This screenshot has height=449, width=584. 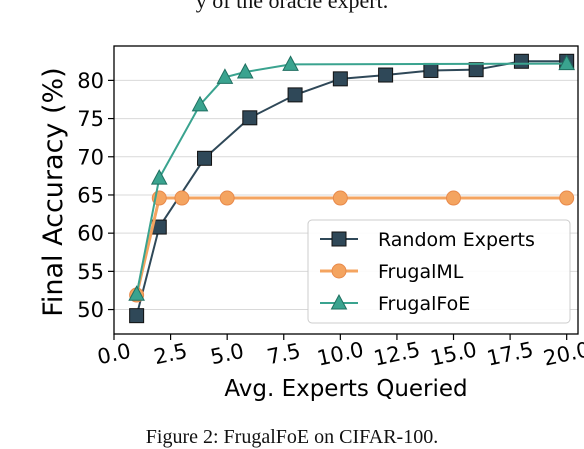 I want to click on x-tick-label: 17.5, so click(x=510, y=353).